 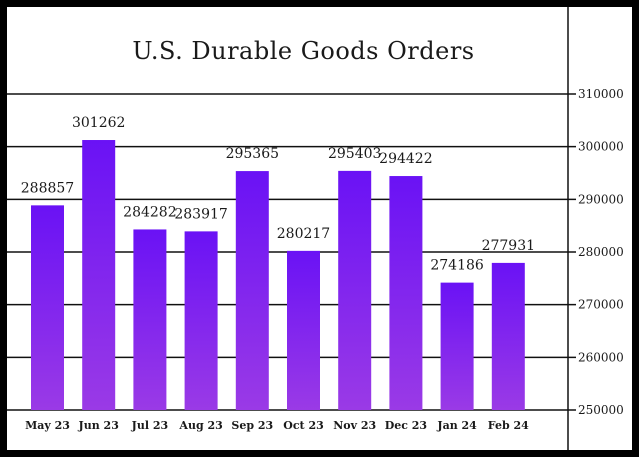 What do you see at coordinates (601, 147) in the screenshot?
I see `y-tick-label: 300000` at bounding box center [601, 147].